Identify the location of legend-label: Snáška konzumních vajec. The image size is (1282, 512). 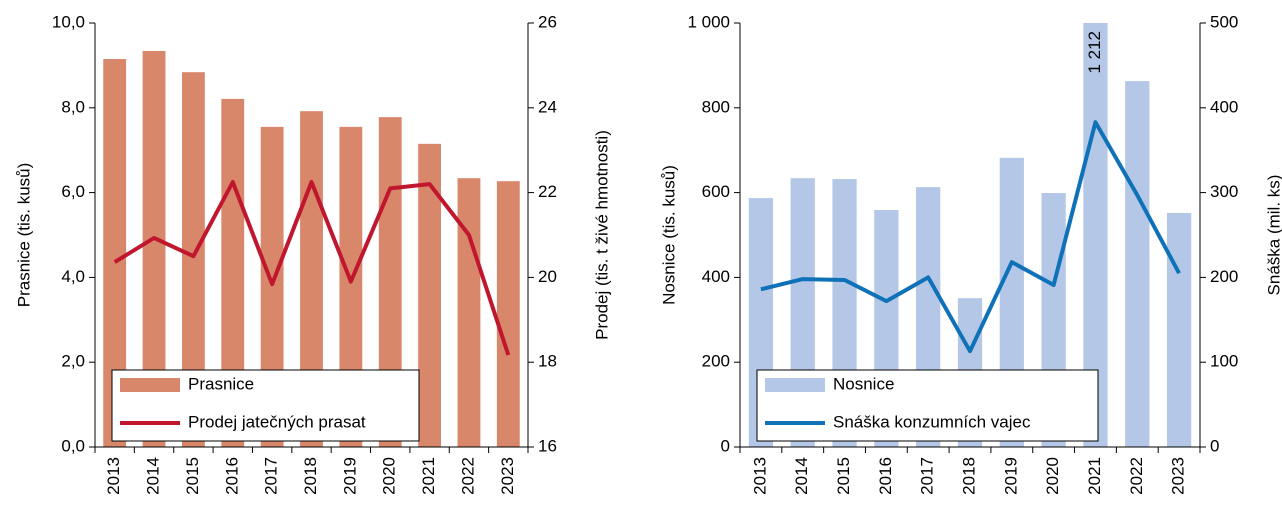
(932, 421).